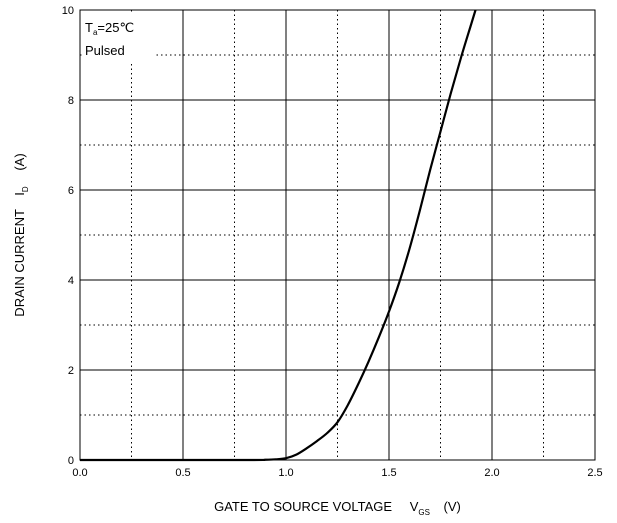 This screenshot has width=617, height=523. Describe the element at coordinates (95, 32) in the screenshot. I see `annotation-temperature-sub: a` at that location.